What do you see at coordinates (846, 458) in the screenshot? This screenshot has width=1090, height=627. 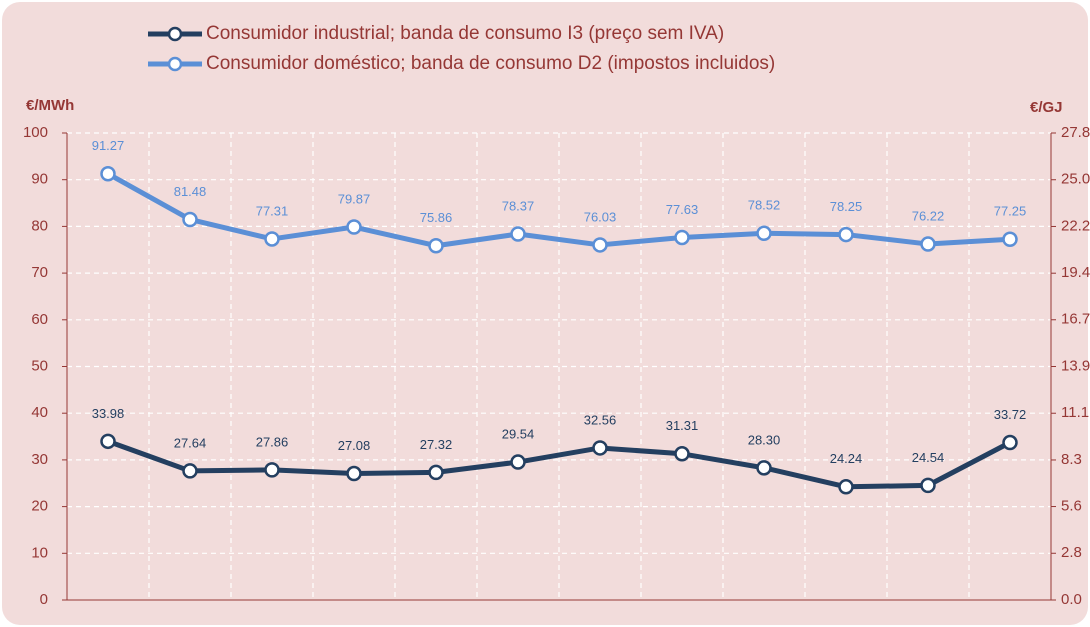 I see `data-label: 24.24` at bounding box center [846, 458].